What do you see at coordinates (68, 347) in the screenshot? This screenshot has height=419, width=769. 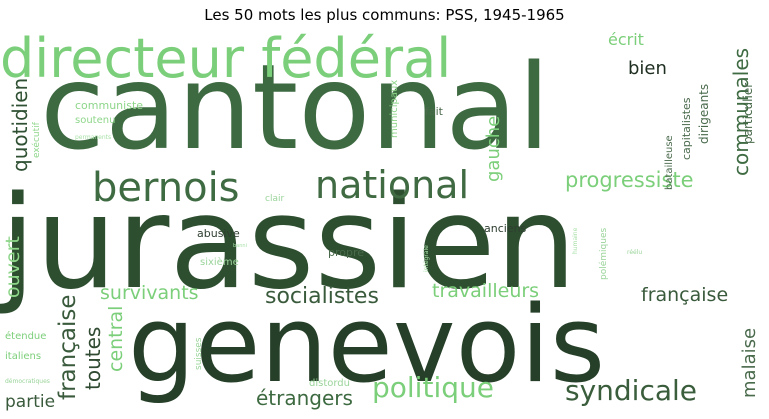 I see `word-francaise: française` at bounding box center [68, 347].